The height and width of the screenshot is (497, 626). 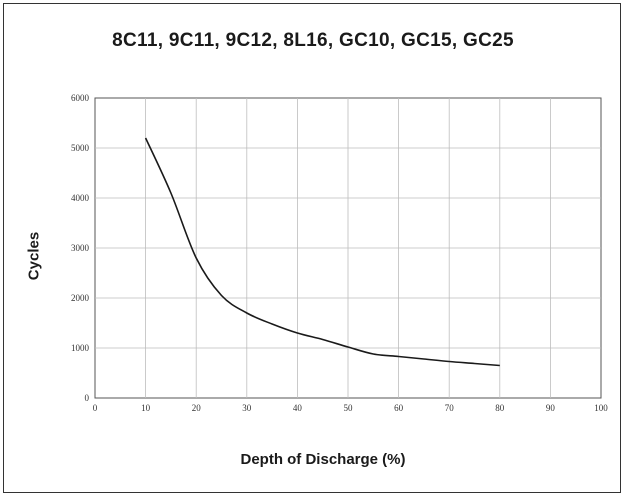 What do you see at coordinates (399, 408) in the screenshot?
I see `x-tick-label: 60` at bounding box center [399, 408].